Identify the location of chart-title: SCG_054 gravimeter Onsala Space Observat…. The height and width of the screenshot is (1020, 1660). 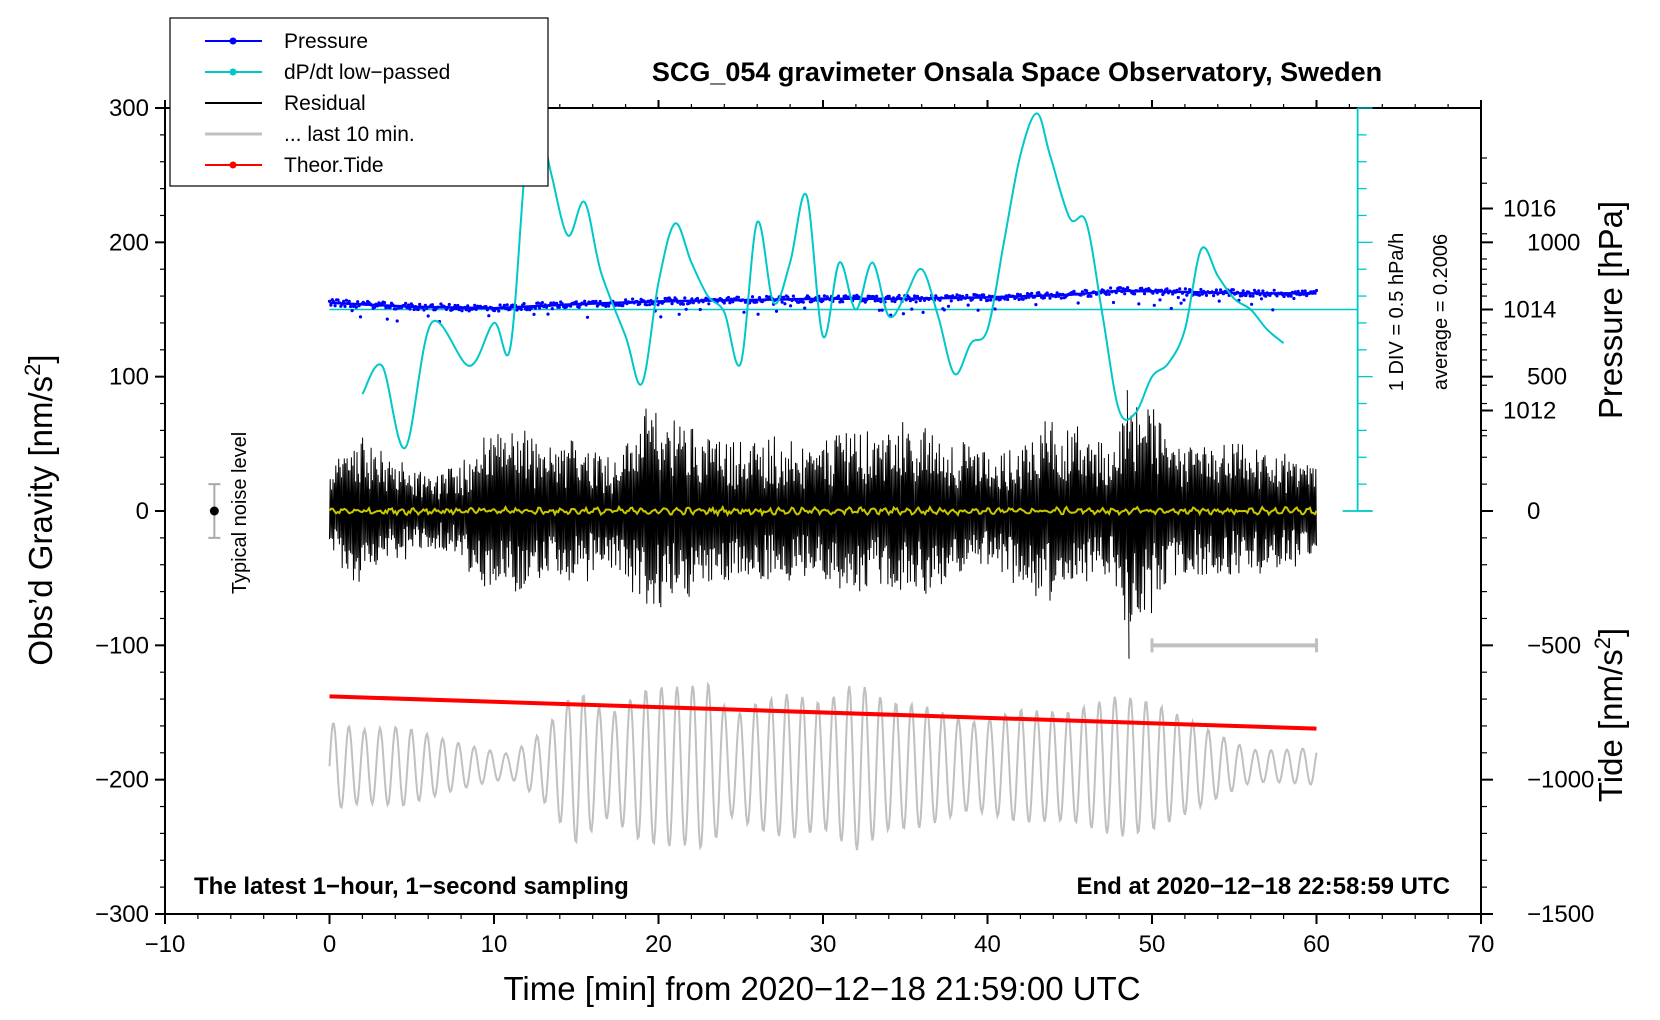
(1017, 72).